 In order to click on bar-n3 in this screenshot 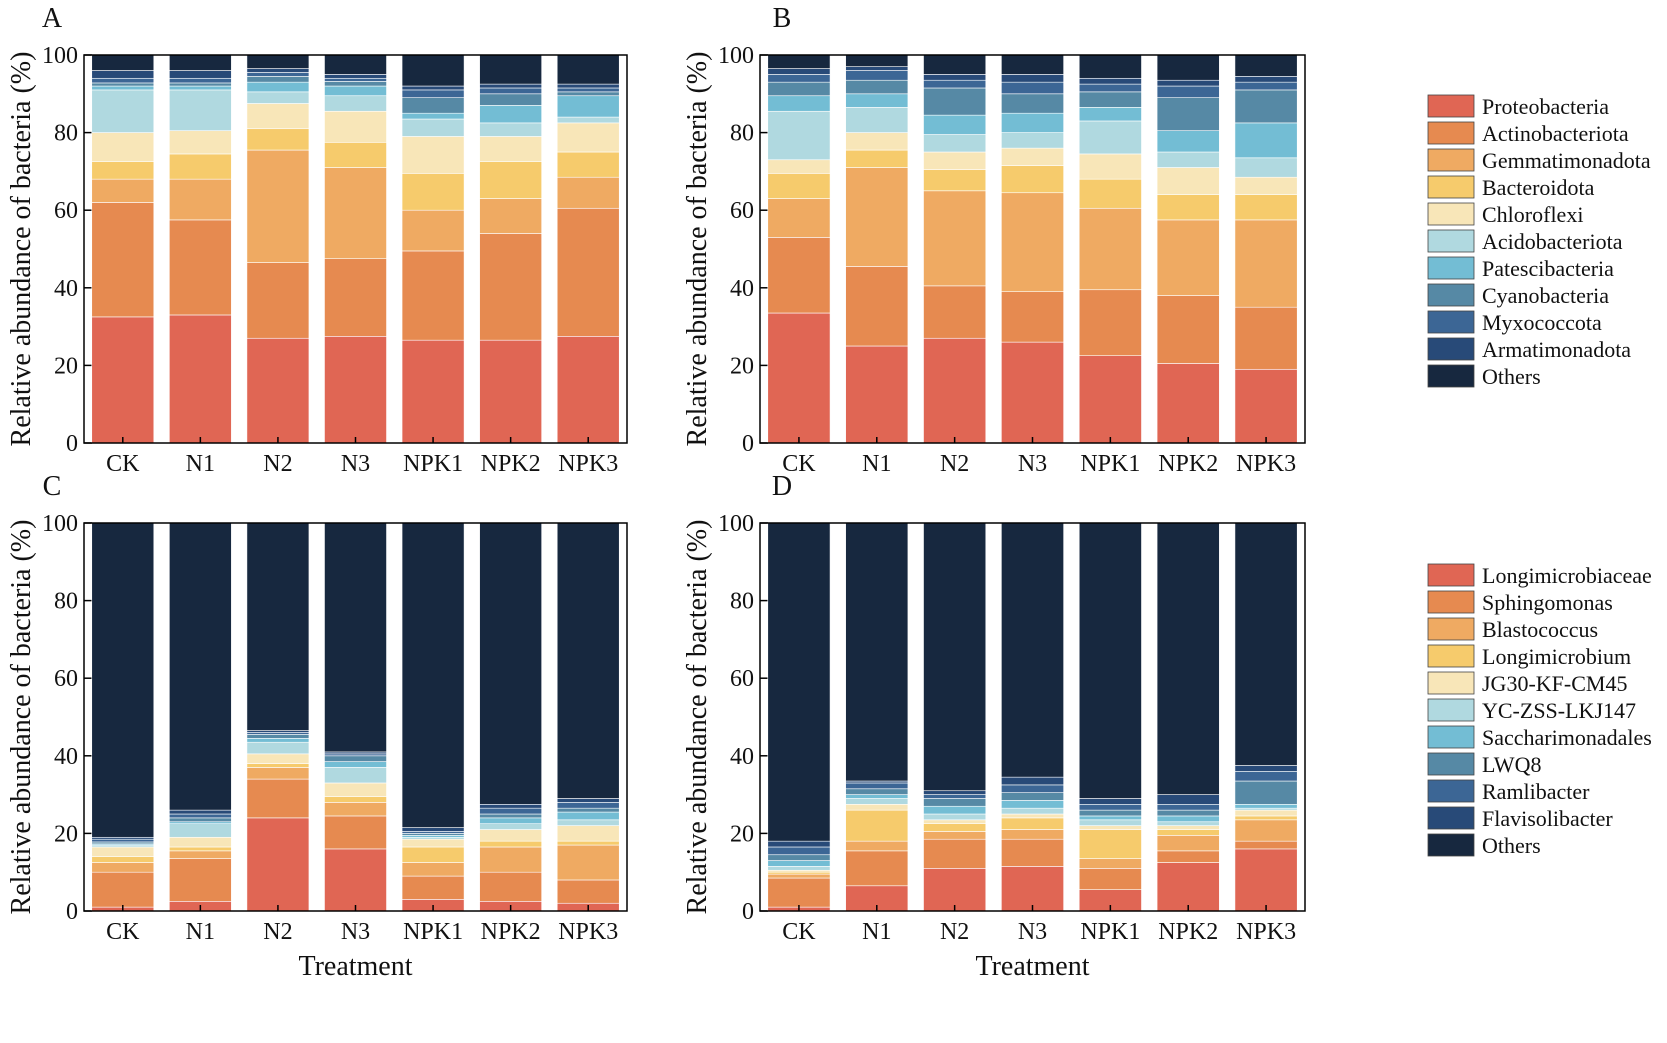, I will do `click(355, 717)`.